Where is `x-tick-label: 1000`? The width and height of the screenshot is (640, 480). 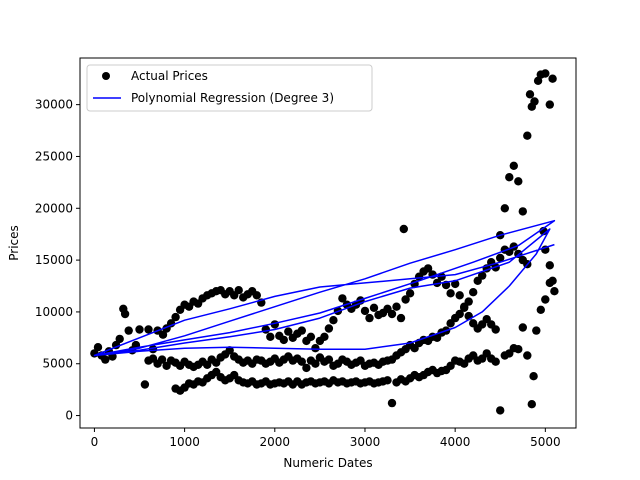 x-tick-label: 1000 is located at coordinates (184, 442).